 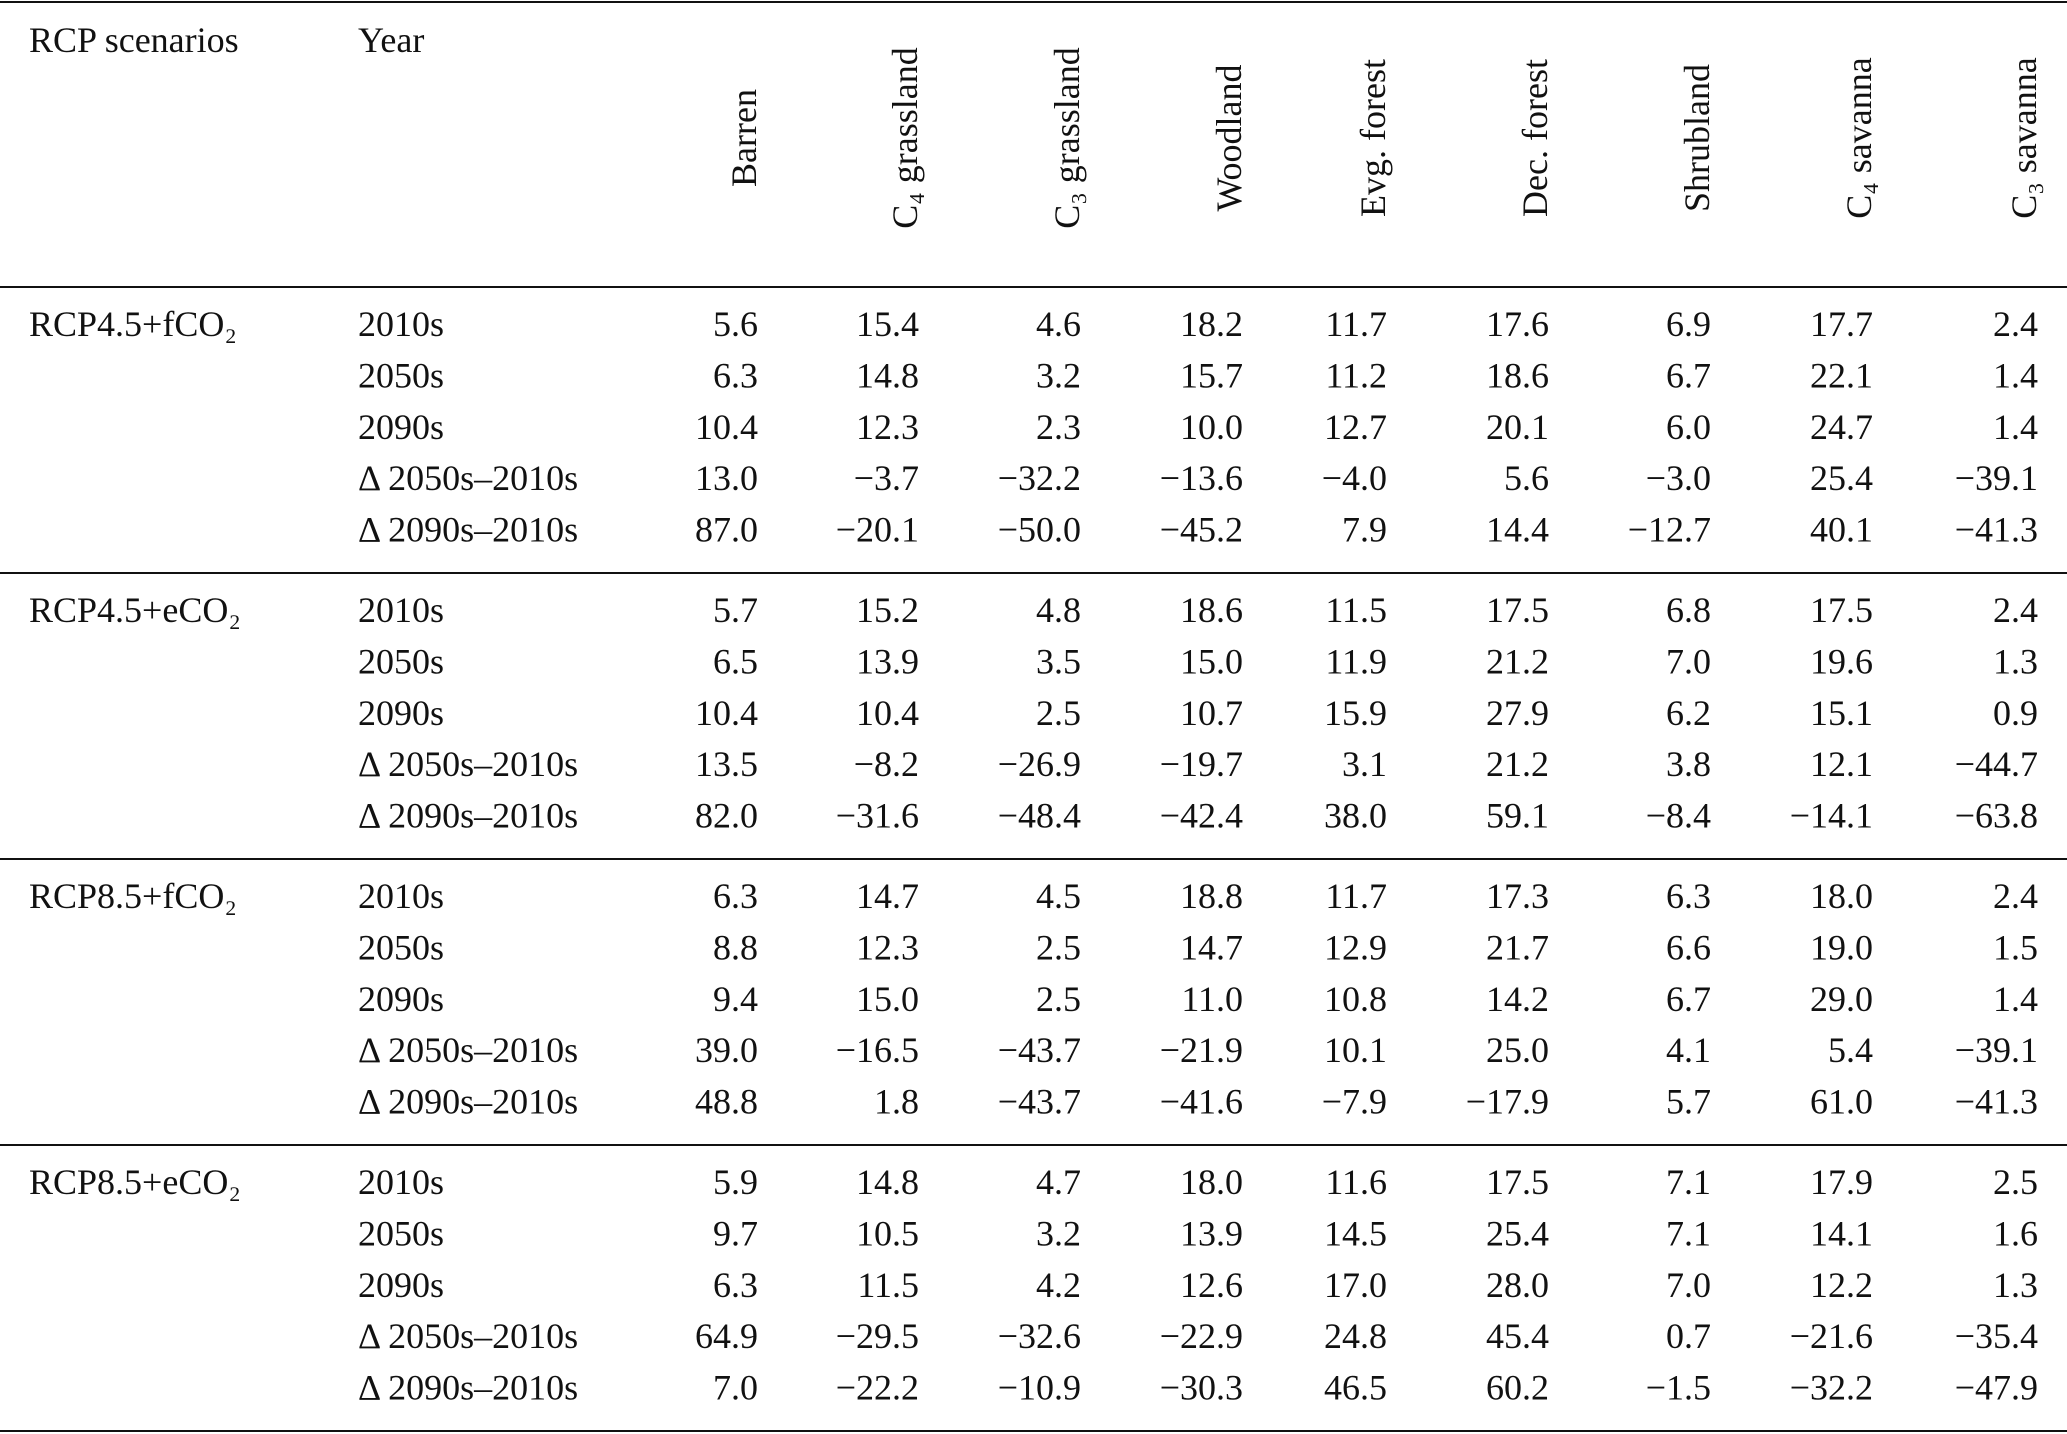 What do you see at coordinates (134, 40) in the screenshot?
I see `header-scenario: RCP scenarios` at bounding box center [134, 40].